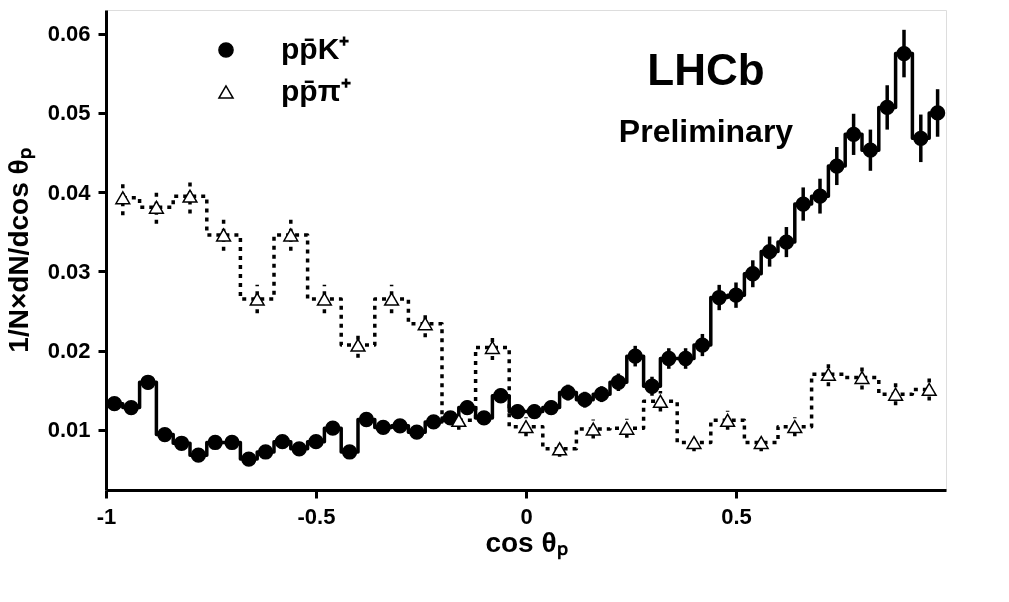 The image size is (1009, 602). What do you see at coordinates (69, 192) in the screenshot?
I see `y-tick-label: 0.04` at bounding box center [69, 192].